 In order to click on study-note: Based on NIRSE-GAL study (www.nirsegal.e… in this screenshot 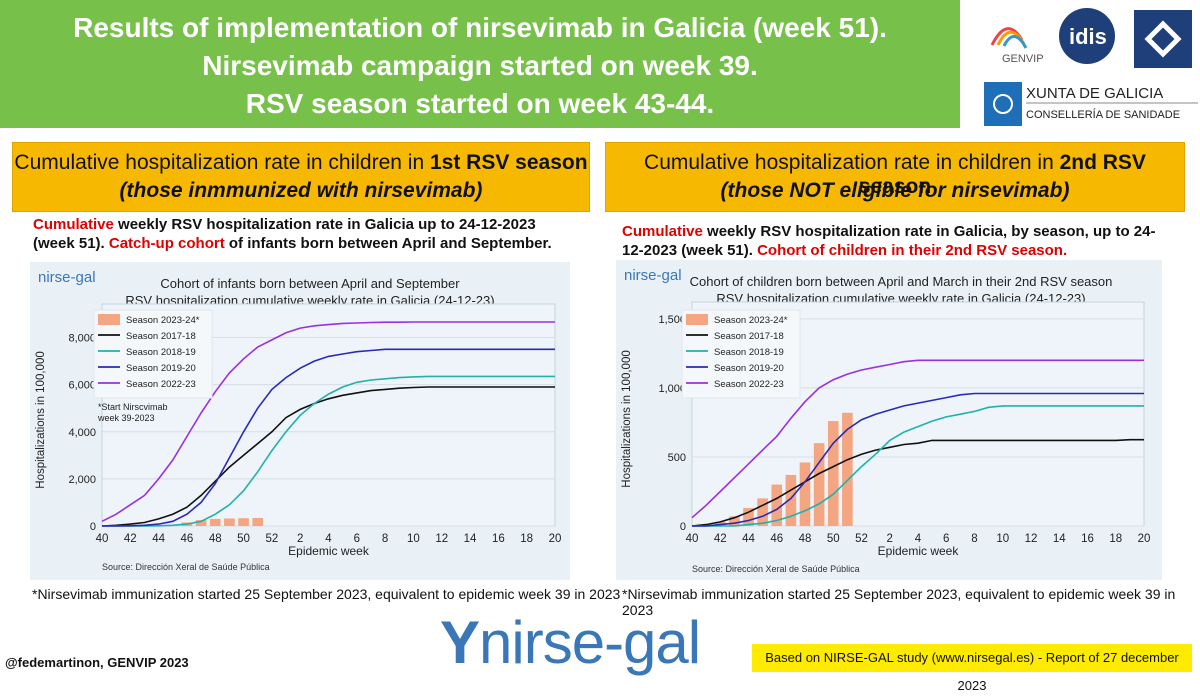, I will do `click(972, 668)`.